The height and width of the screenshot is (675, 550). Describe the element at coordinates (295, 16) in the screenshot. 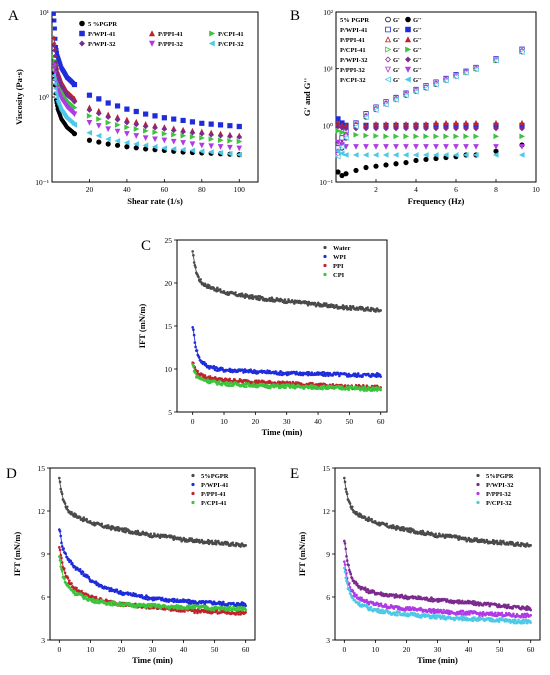

I see `panel-label: B` at that location.